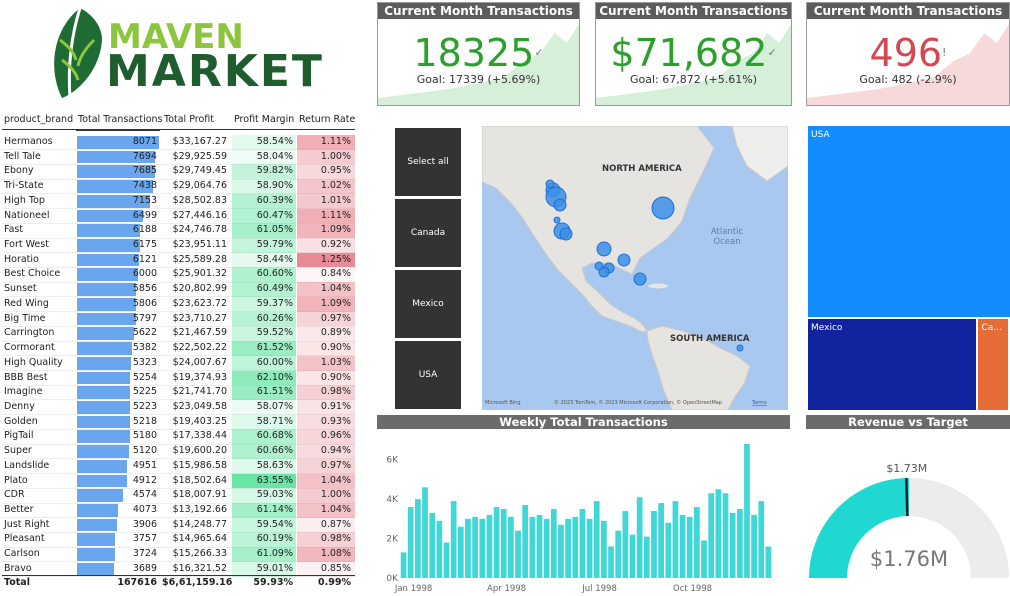 The image size is (1010, 596). I want to click on table-cell: $19,374.93, so click(199, 377).